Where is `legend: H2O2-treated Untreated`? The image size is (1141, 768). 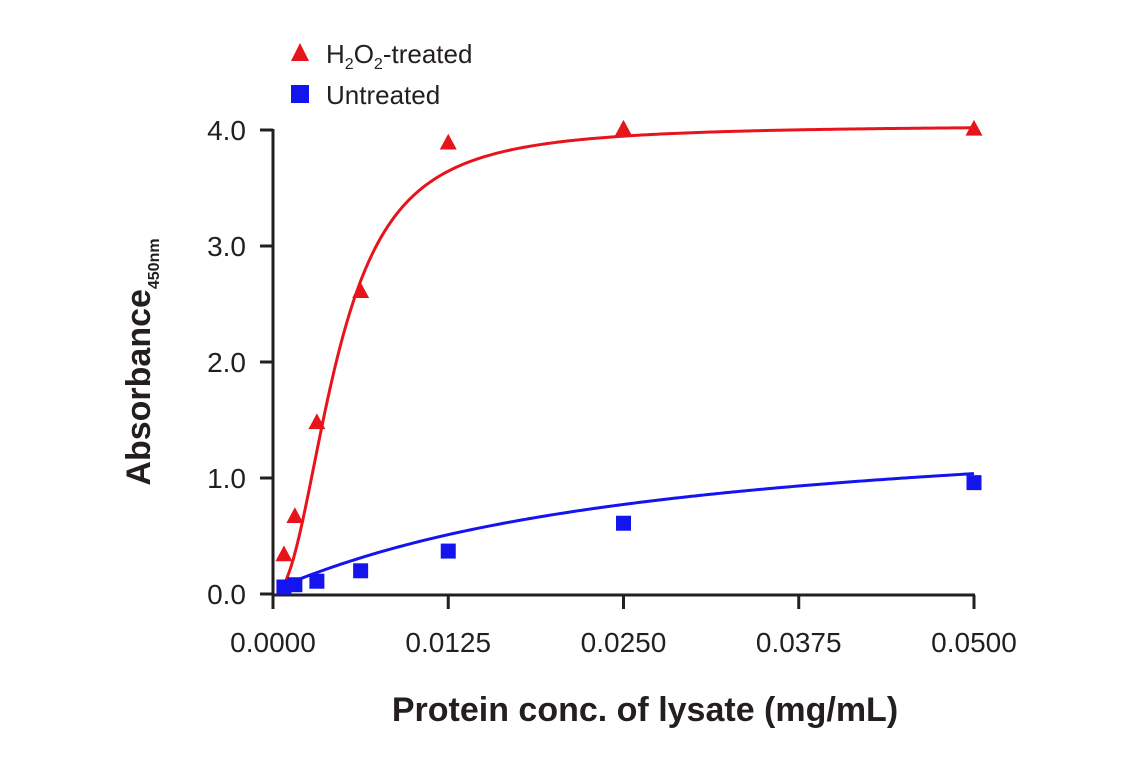
legend: H2O2-treated Untreated is located at coordinates (381, 74).